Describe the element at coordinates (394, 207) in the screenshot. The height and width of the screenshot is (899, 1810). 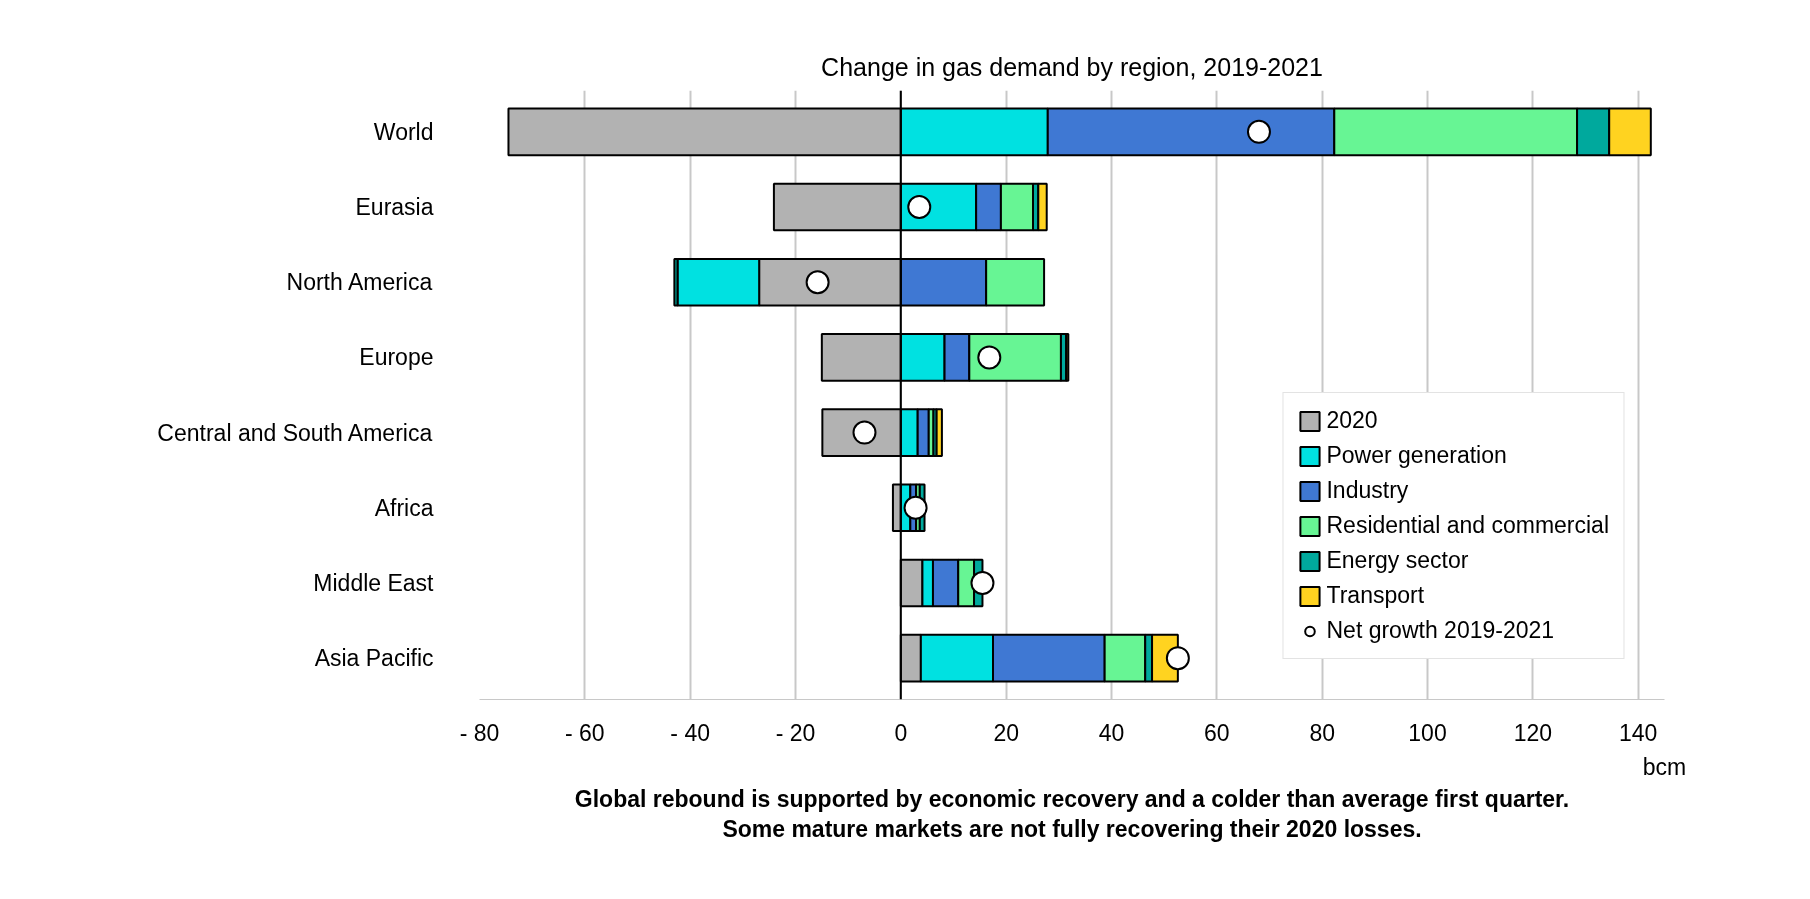
I see `y-tick-label: Eurasia` at that location.